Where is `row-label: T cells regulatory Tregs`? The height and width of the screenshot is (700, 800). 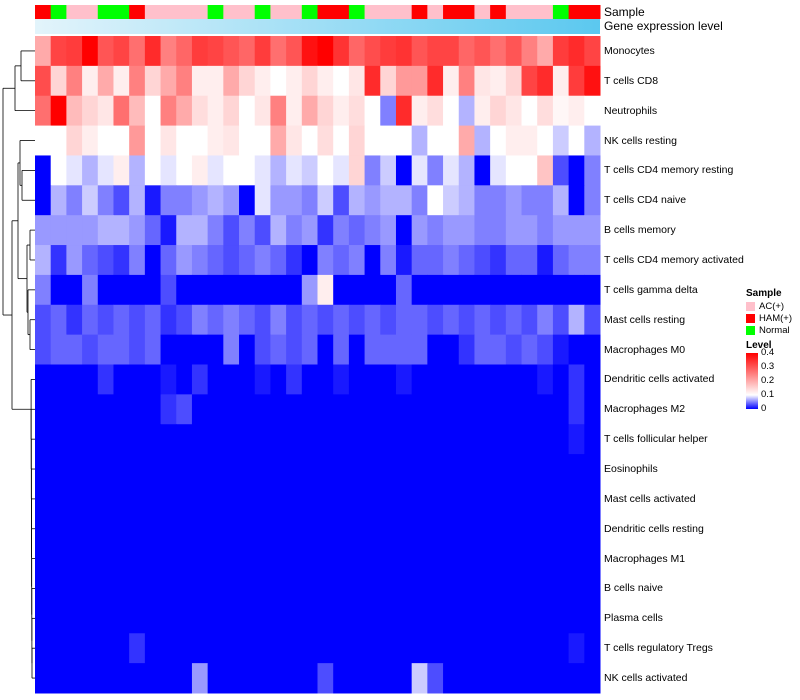 row-label: T cells regulatory Tregs is located at coordinates (658, 648).